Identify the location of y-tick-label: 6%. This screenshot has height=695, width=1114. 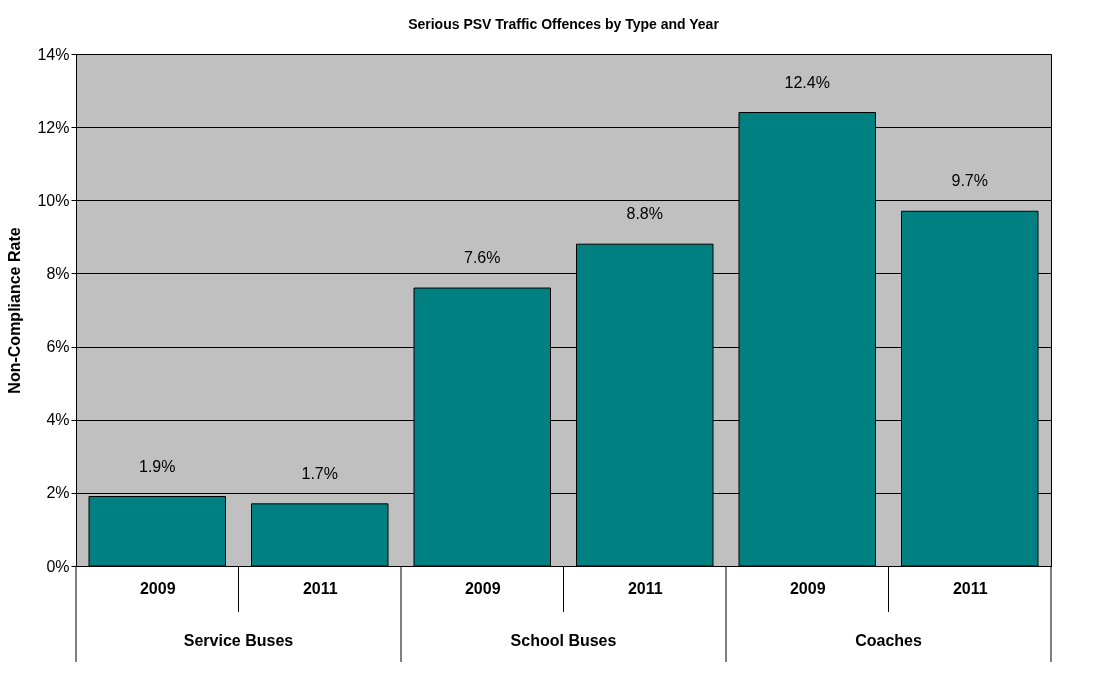
(58, 347).